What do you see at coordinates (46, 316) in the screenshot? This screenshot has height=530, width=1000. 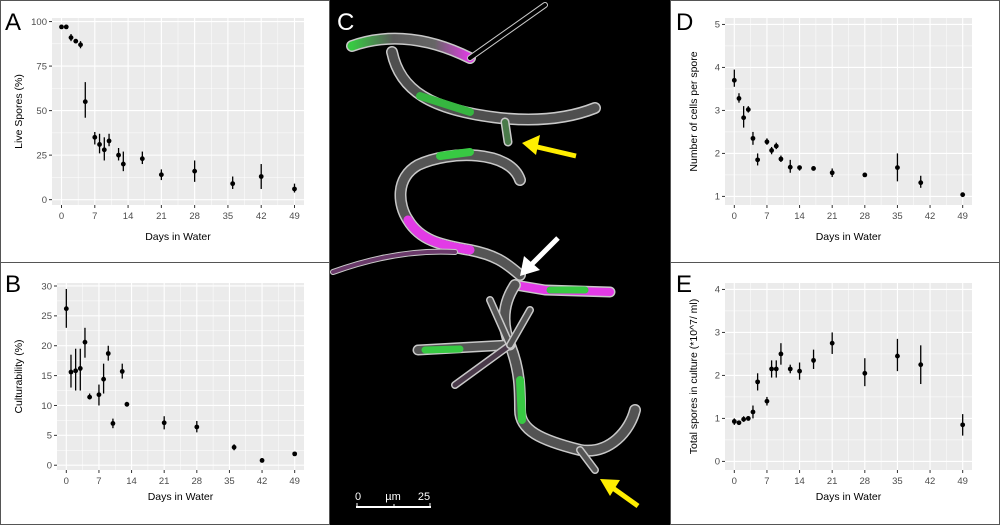 I see `chart-b-y-tick-label: 25` at bounding box center [46, 316].